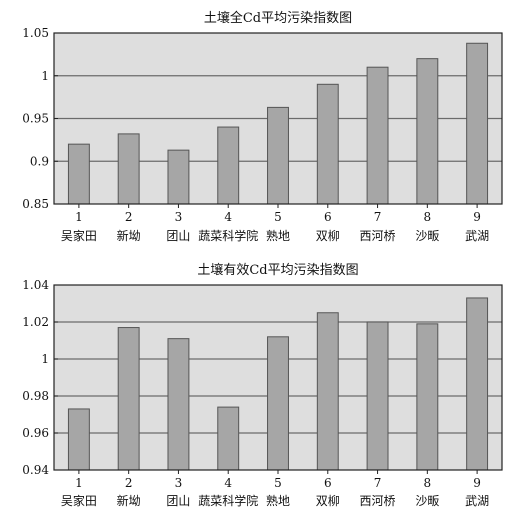 This screenshot has height=515, width=518. What do you see at coordinates (35, 396) in the screenshot?
I see `y-tick-label: 0.98` at bounding box center [35, 396].